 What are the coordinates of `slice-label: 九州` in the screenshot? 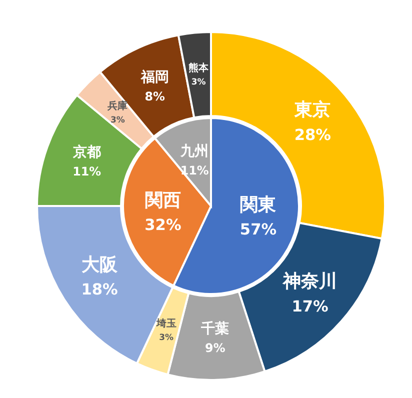 It's located at (194, 152).